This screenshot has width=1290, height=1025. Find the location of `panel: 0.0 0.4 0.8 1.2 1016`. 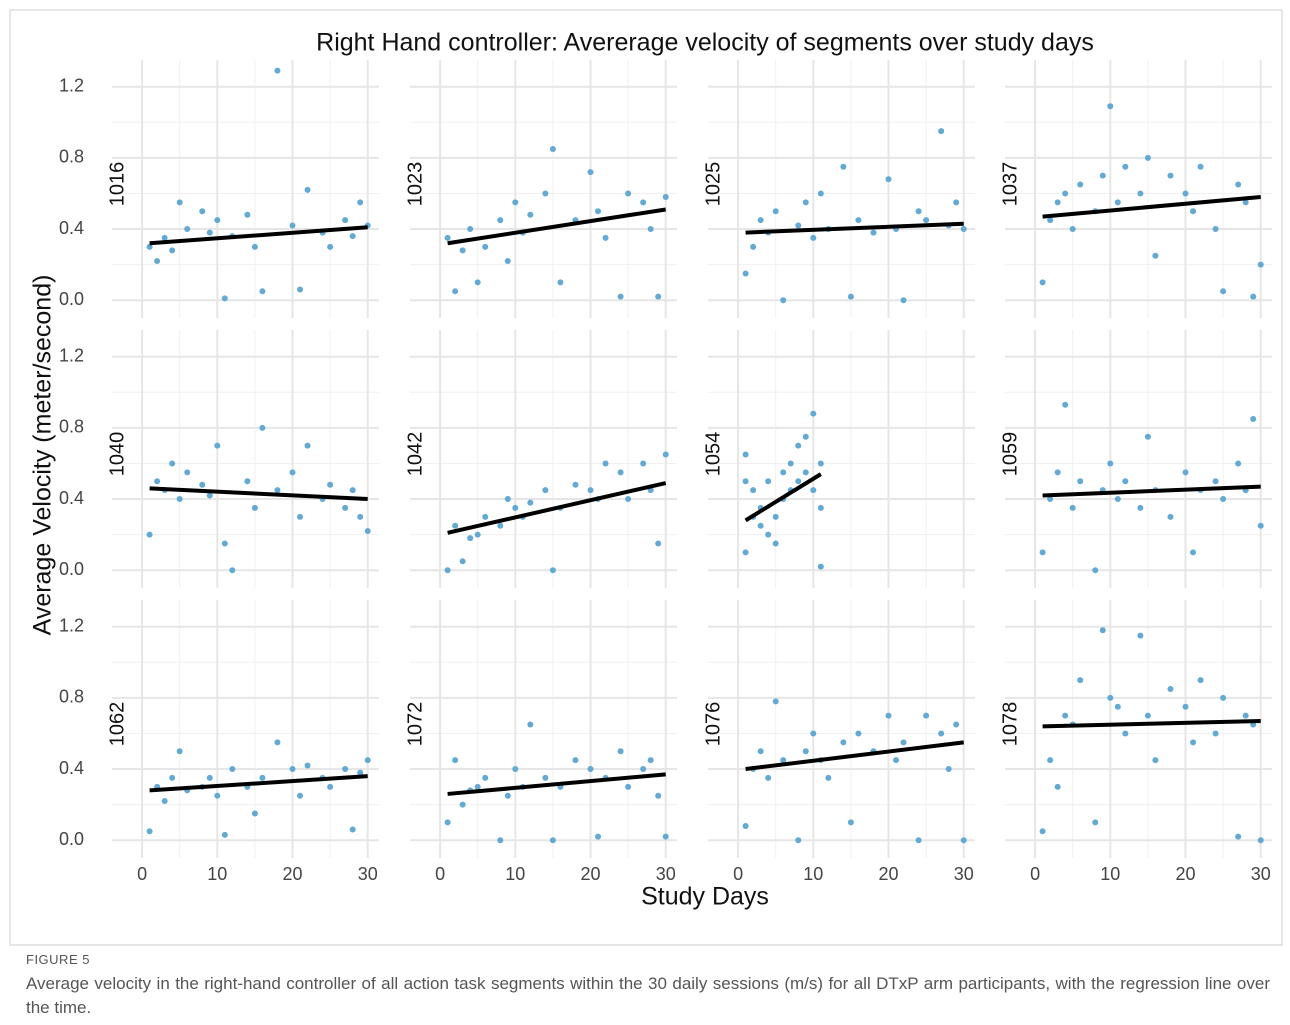

panel: 0.0 0.4 0.8 1.2 1016 is located at coordinates (219, 189).